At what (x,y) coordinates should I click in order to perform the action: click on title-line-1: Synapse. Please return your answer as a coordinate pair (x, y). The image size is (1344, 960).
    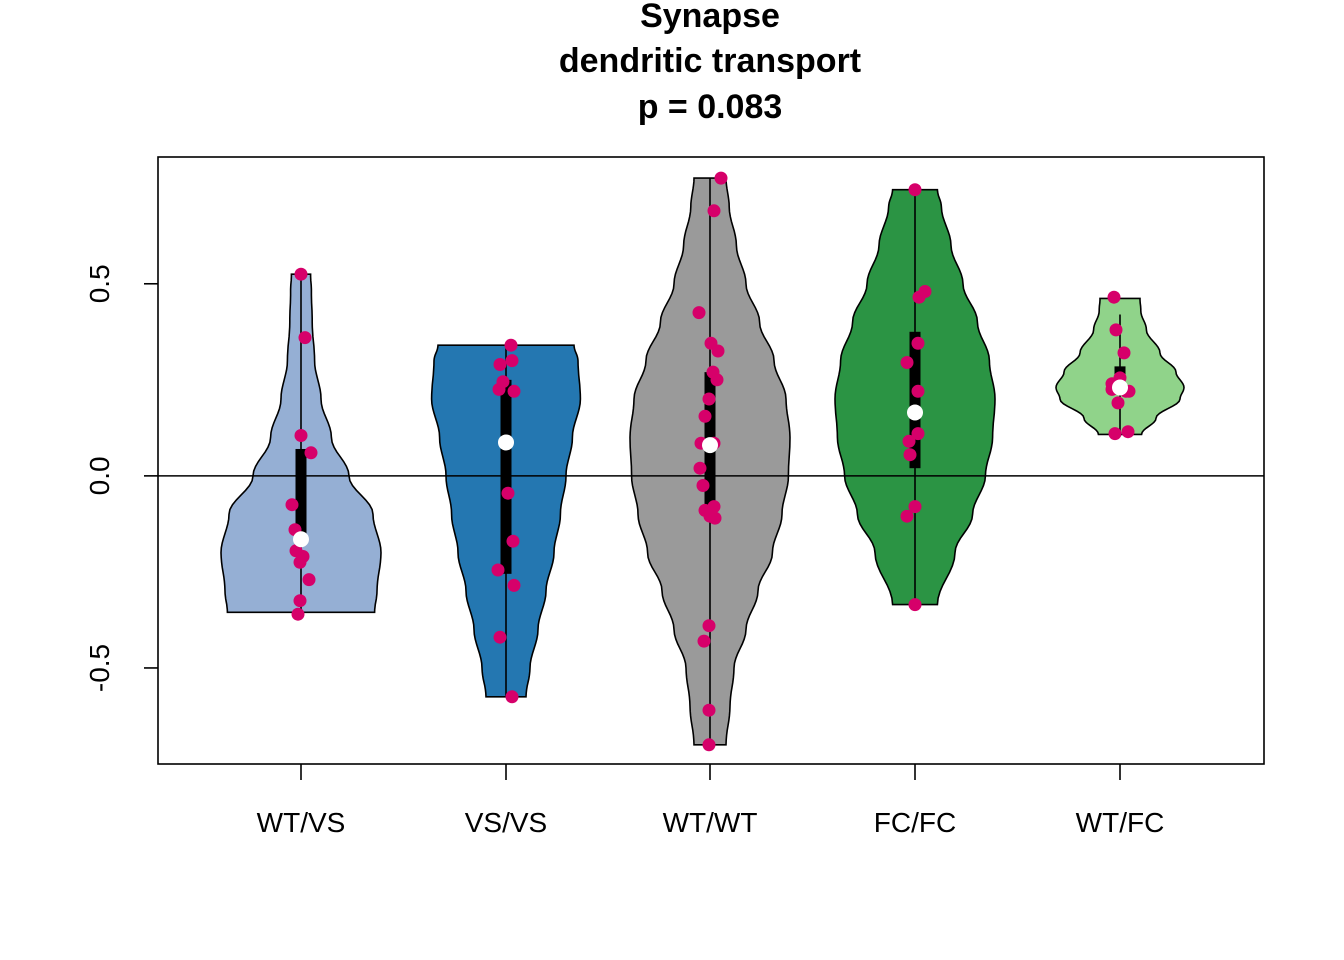
    Looking at the image, I should click on (710, 17).